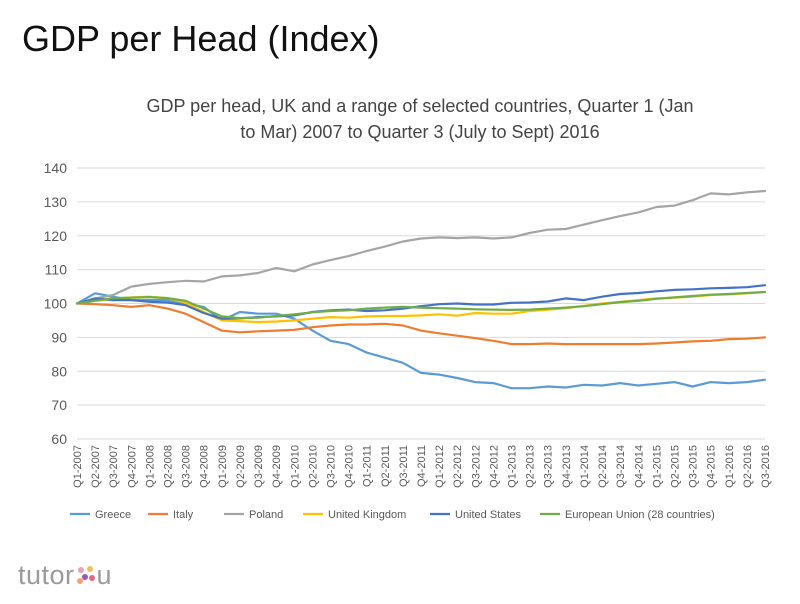 The image size is (800, 604). Describe the element at coordinates (748, 466) in the screenshot. I see `x-tick-label: Q2-2016` at that location.